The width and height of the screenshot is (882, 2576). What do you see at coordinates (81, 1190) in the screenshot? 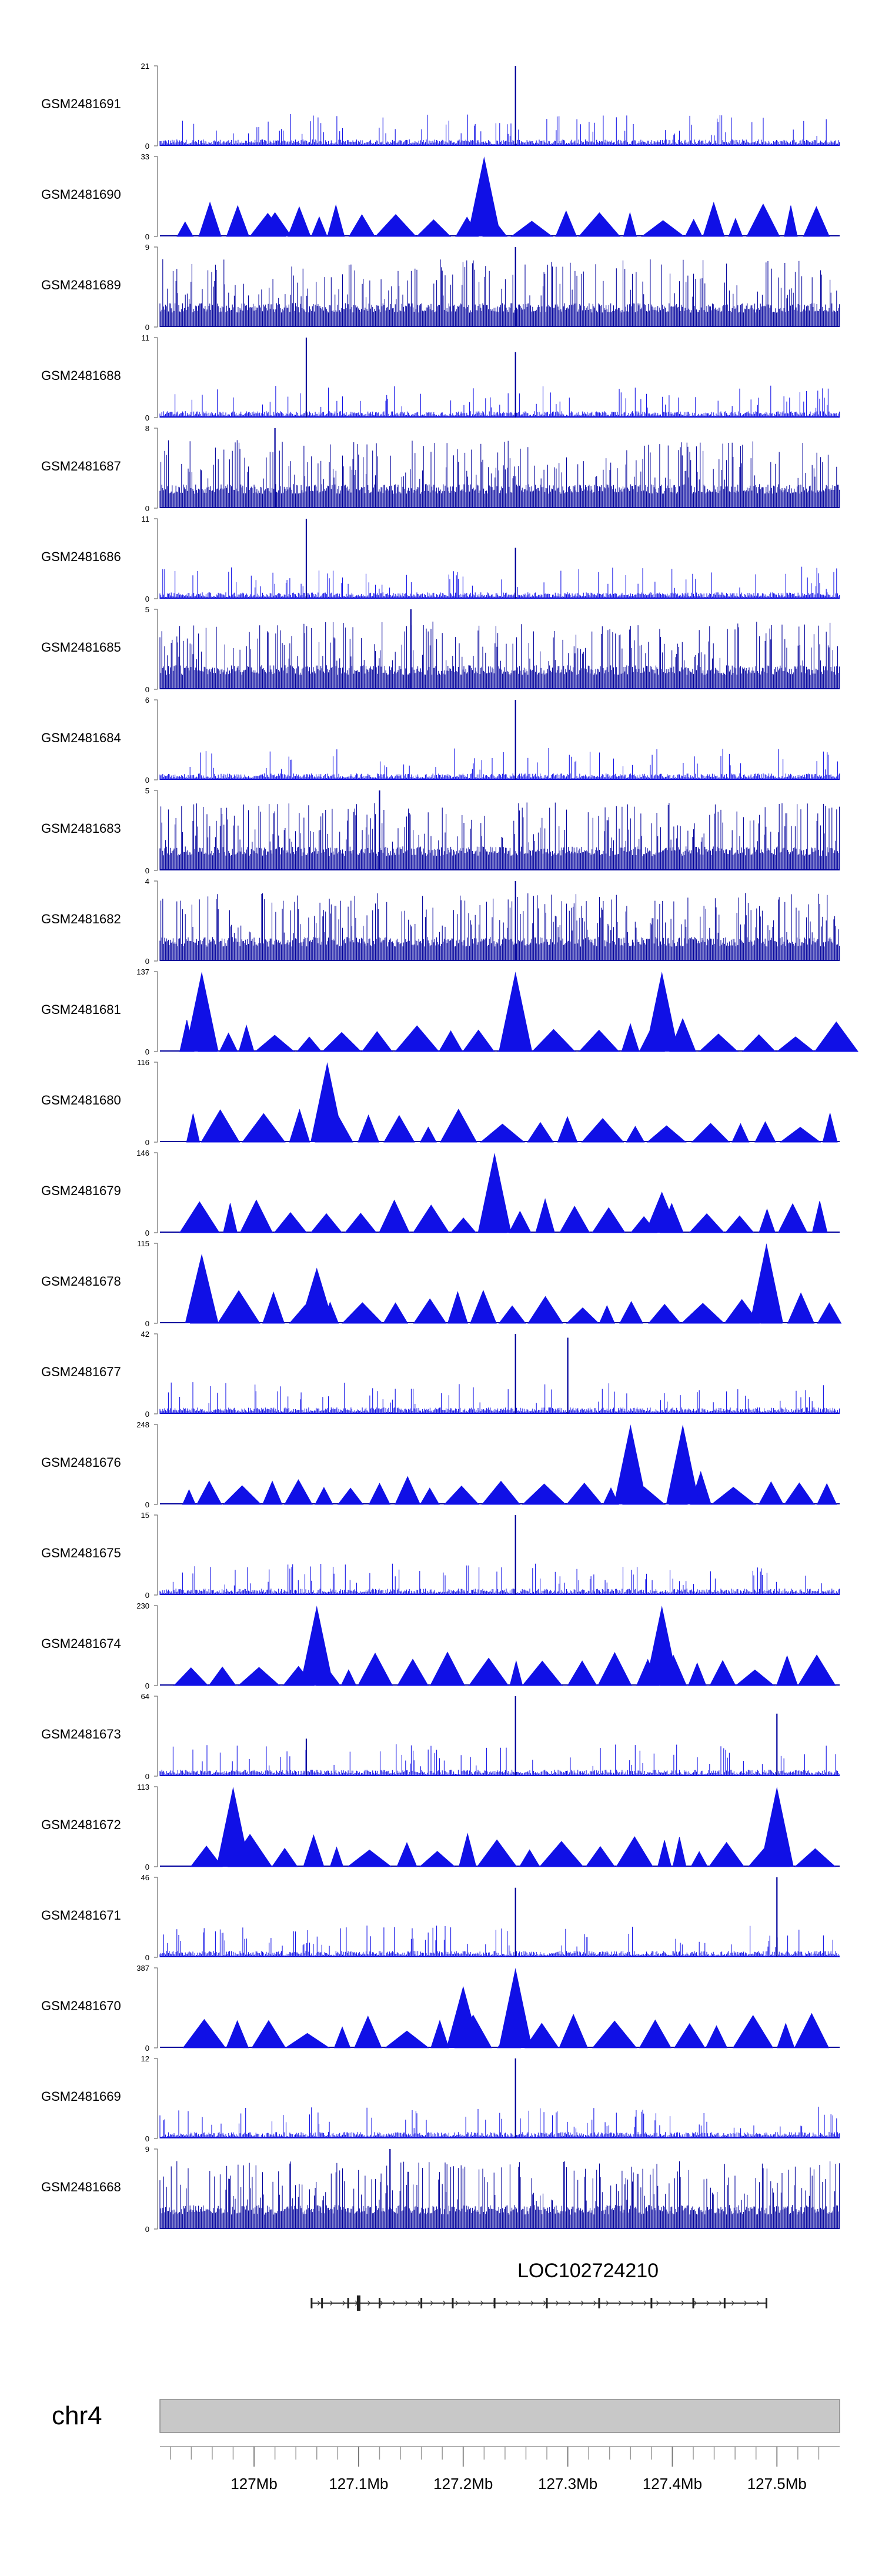
I see `track-label: GSM2481679` at bounding box center [81, 1190].